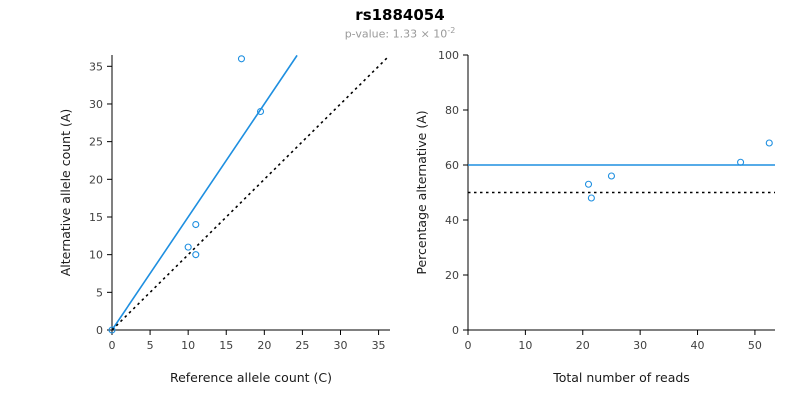  Describe the element at coordinates (451, 30) in the screenshot. I see `subtitle-pvalue-exponent: -2` at that location.